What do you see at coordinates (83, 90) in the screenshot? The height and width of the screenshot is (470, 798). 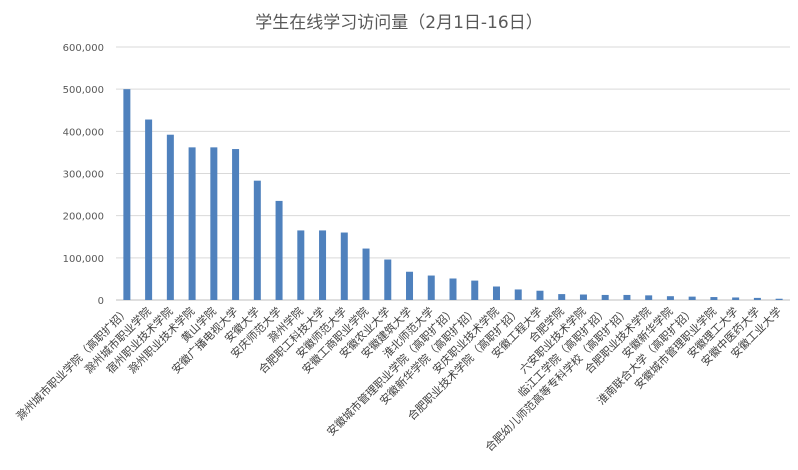 I see `y-tick-label: 500,000` at bounding box center [83, 90].